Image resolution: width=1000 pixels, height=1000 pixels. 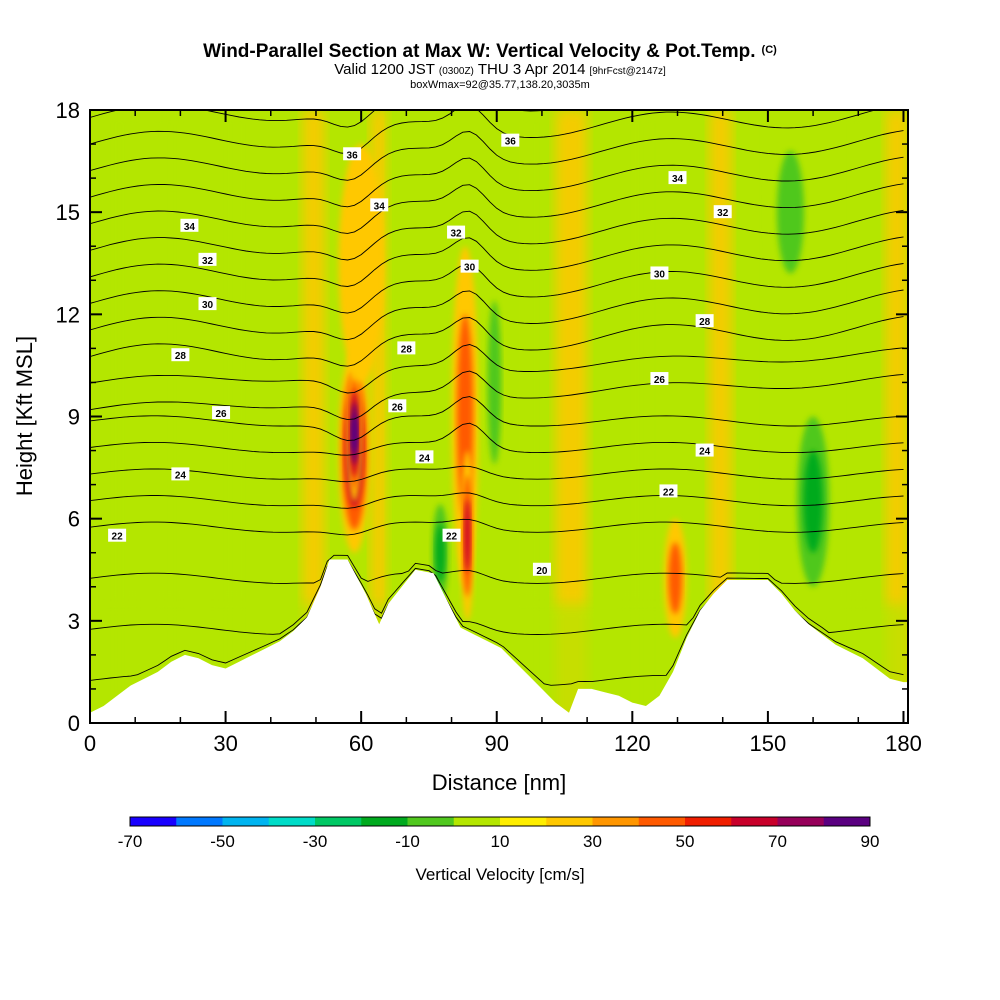 I want to click on y-tick-label: 9, so click(x=74, y=417).